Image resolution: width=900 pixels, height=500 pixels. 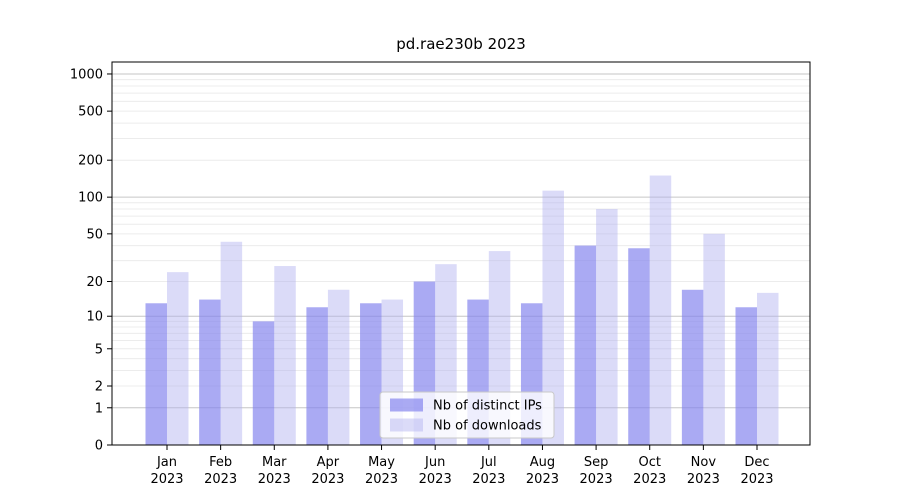 I want to click on bar-downloads-sep, so click(x=607, y=327).